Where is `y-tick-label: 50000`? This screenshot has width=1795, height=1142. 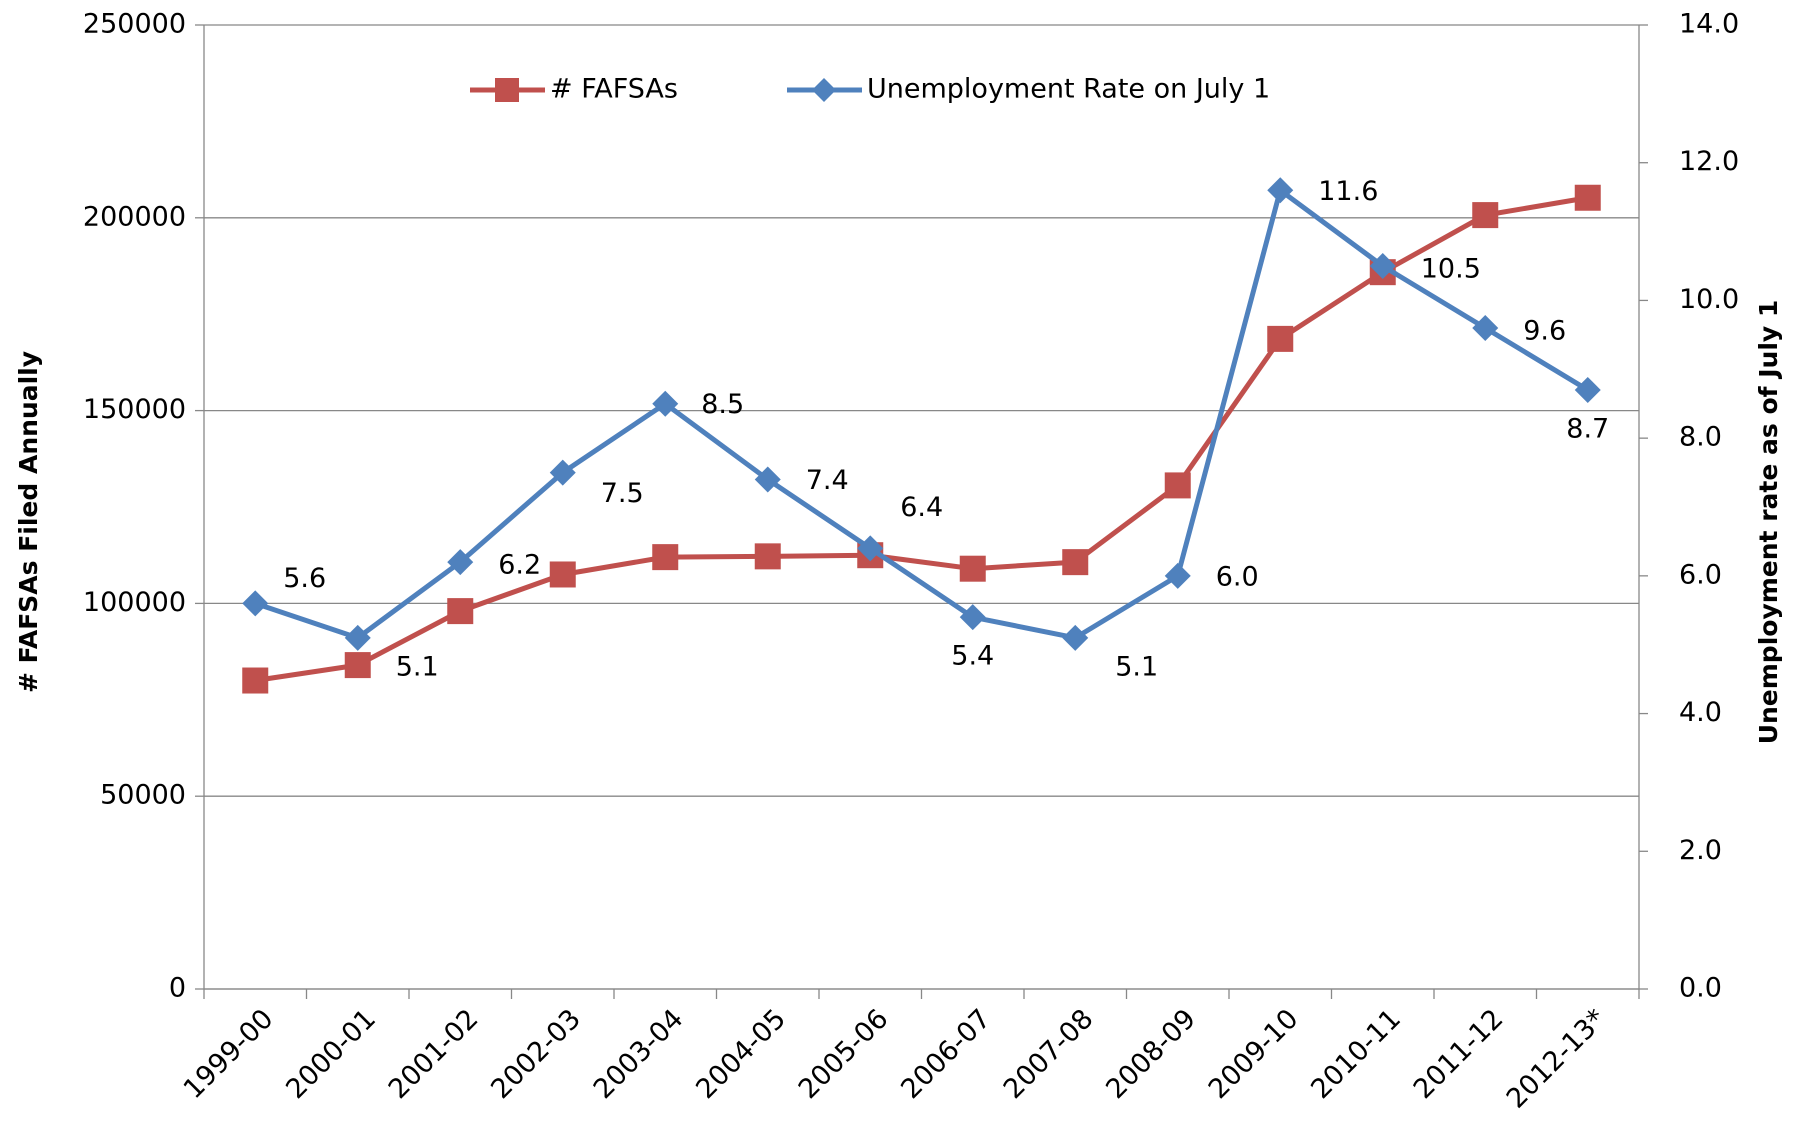
y-tick-label: 50000 is located at coordinates (143, 795).